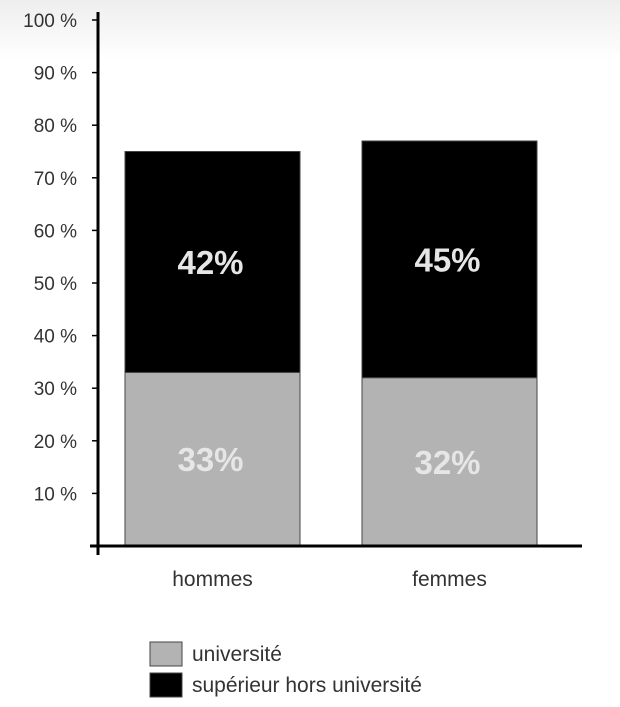  I want to click on y-tick-label: 40 %, so click(55, 337).